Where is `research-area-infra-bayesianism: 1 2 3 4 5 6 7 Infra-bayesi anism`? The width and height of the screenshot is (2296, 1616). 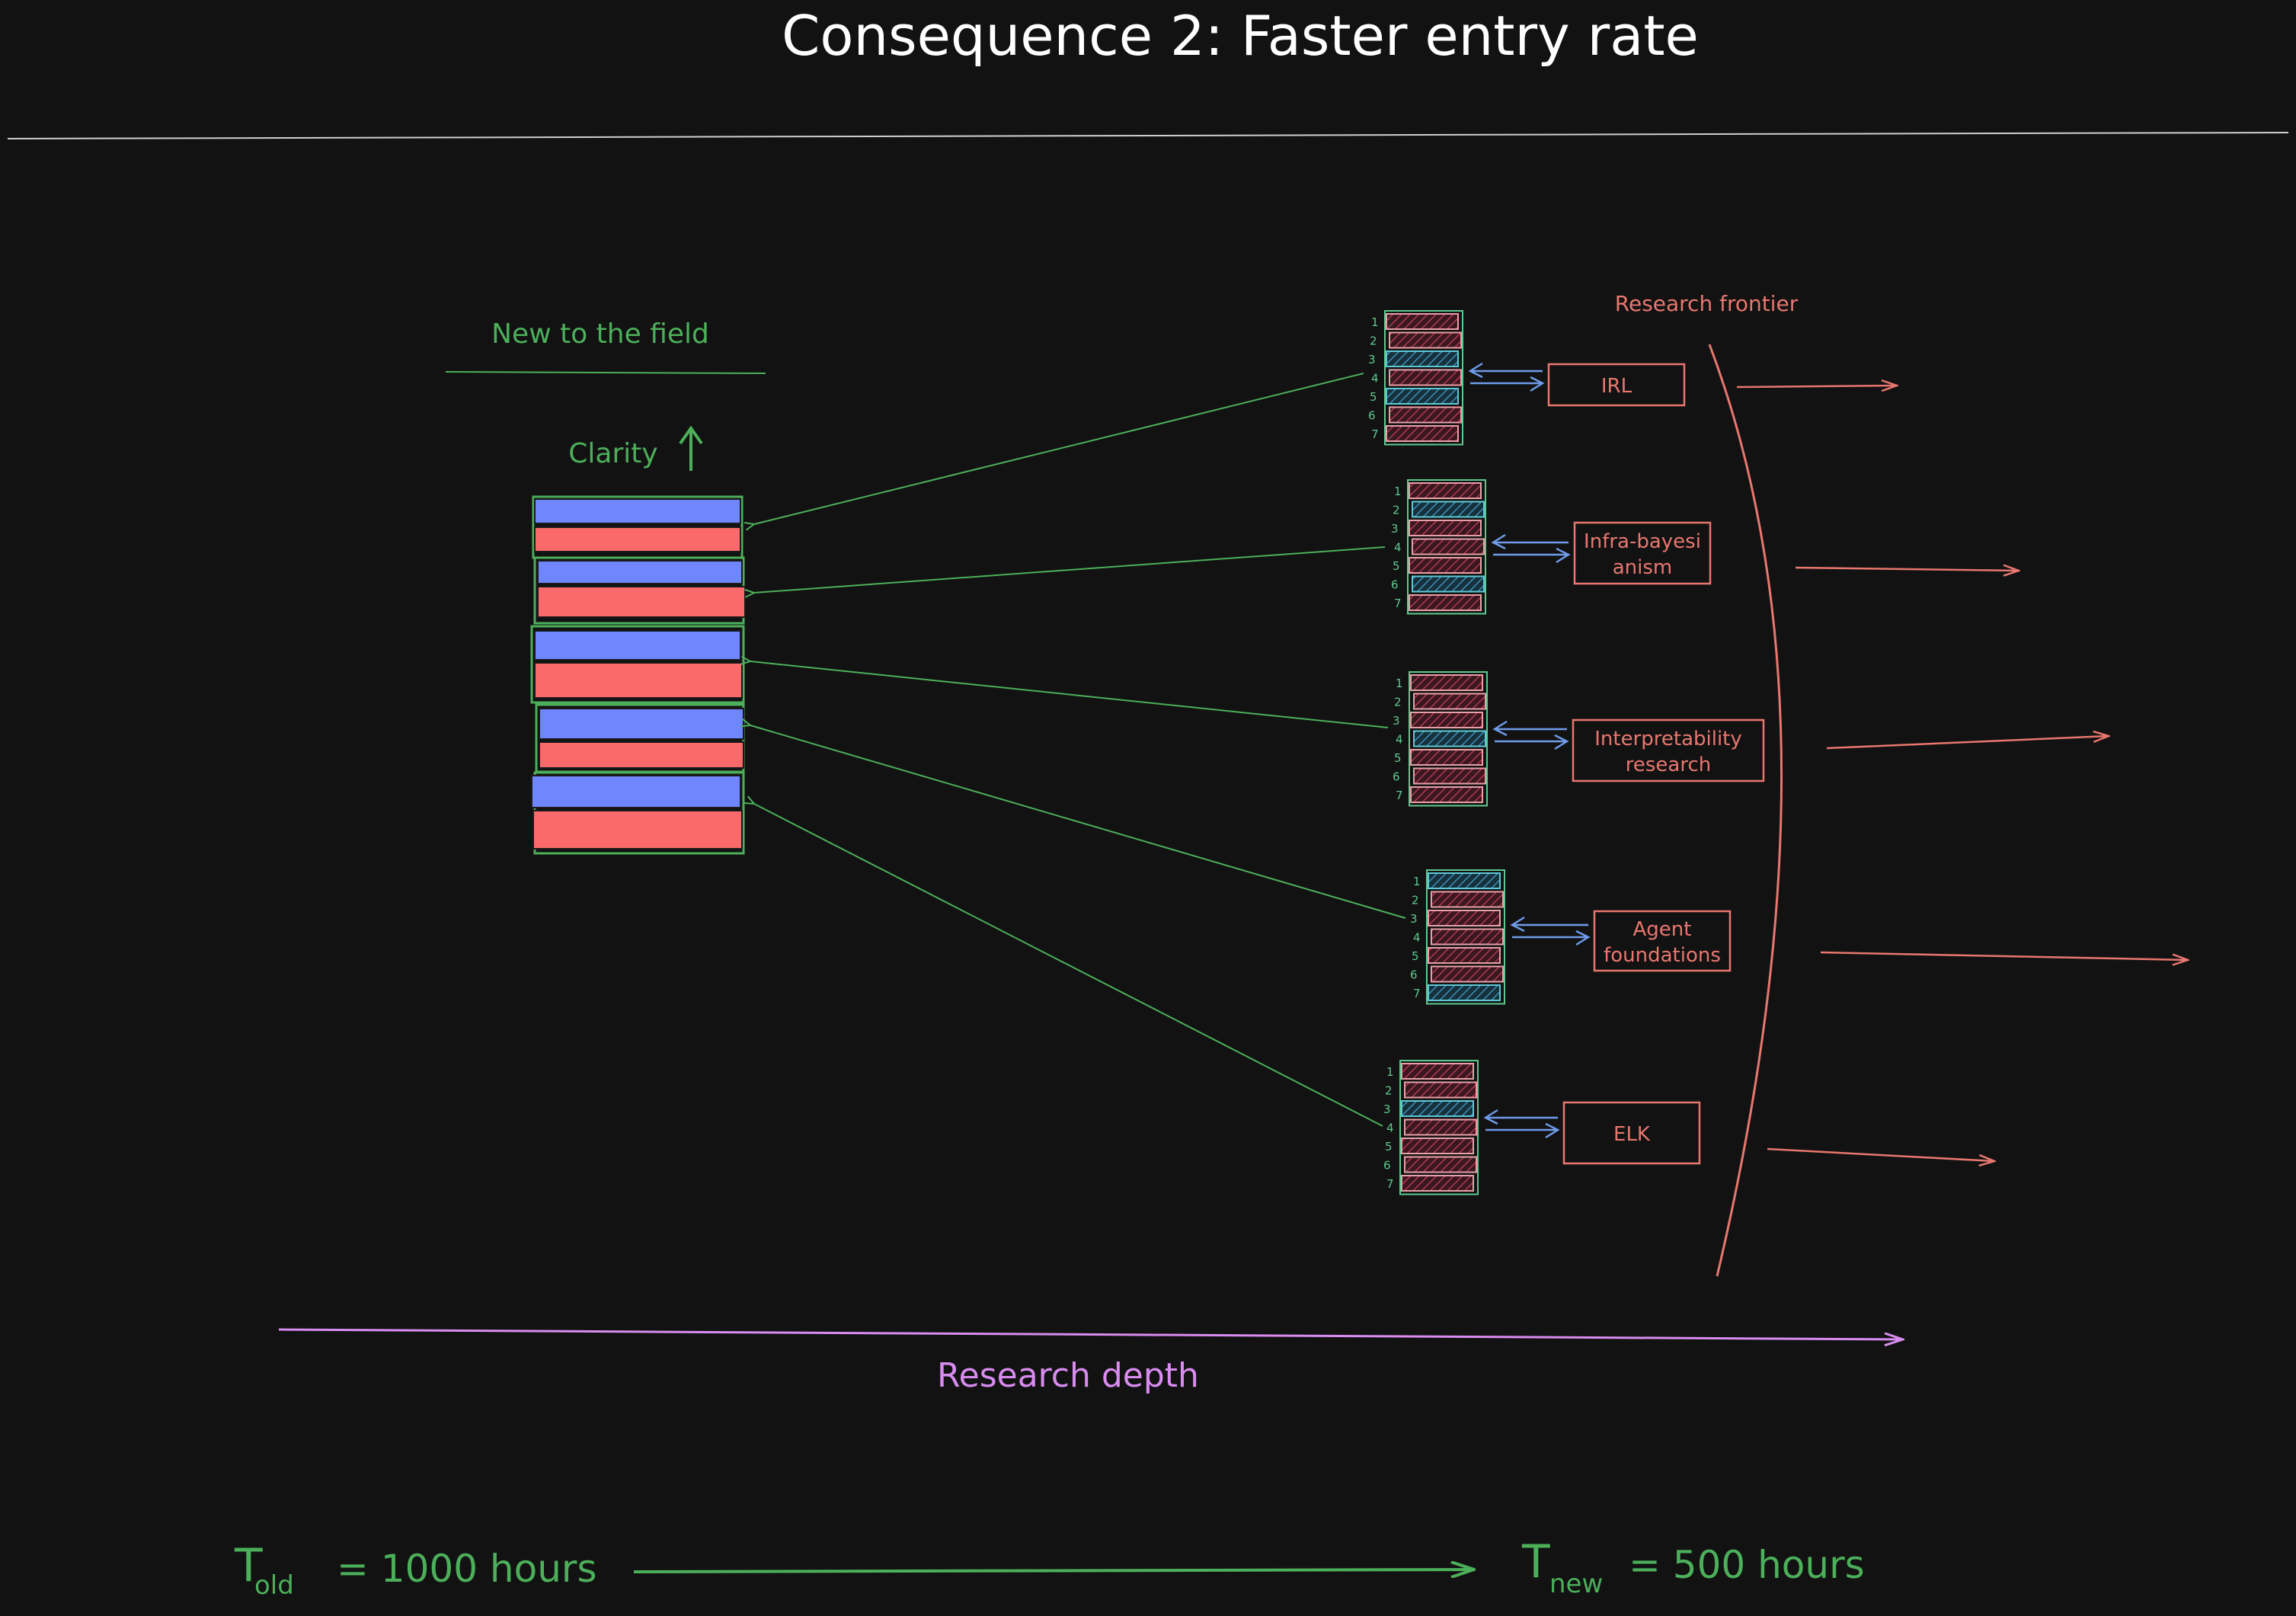
research-area-infra-bayesianism: 1 2 3 4 5 6 7 Infra-bayesi anism is located at coordinates (1551, 547).